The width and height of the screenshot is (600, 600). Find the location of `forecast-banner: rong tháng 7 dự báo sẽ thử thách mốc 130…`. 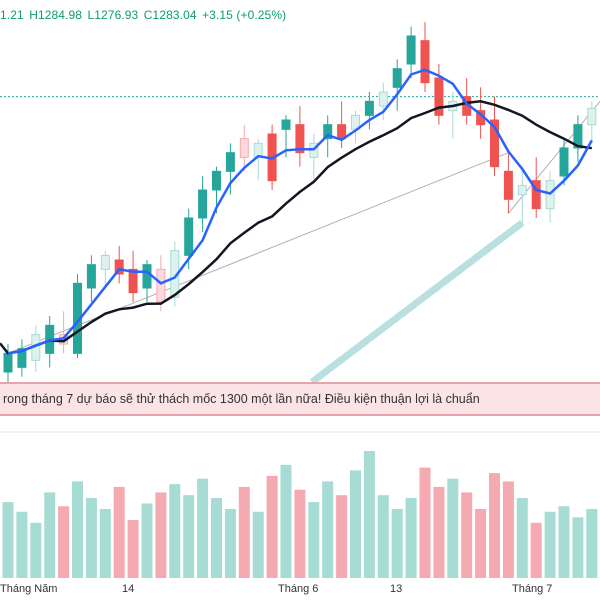

forecast-banner: rong tháng 7 dự báo sẽ thử thách mốc 130… is located at coordinates (300, 399).